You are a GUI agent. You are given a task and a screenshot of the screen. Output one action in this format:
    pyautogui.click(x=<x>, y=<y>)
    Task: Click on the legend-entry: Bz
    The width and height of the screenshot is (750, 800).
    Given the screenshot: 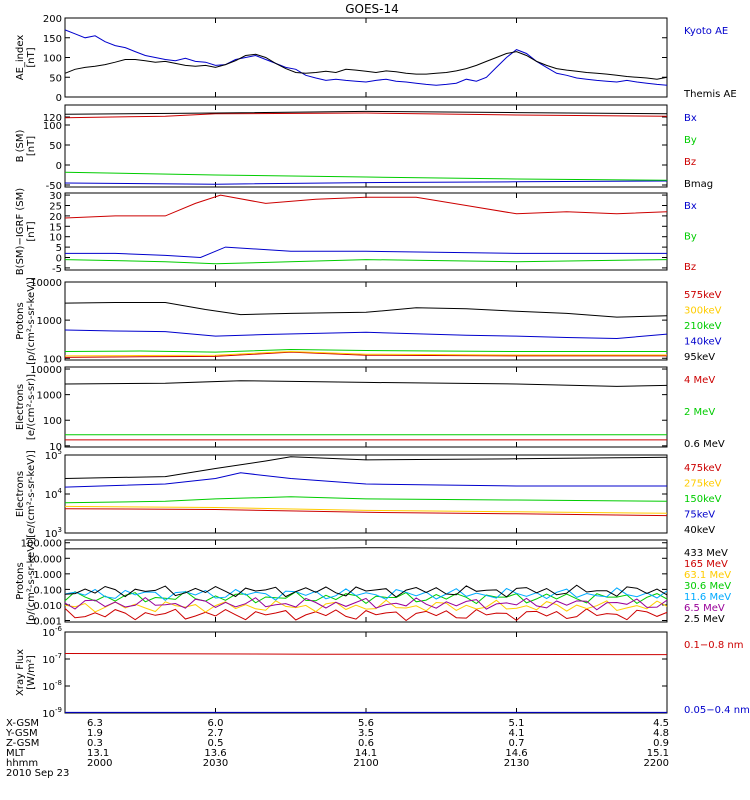 What is the action you would take?
    pyautogui.click(x=690, y=267)
    